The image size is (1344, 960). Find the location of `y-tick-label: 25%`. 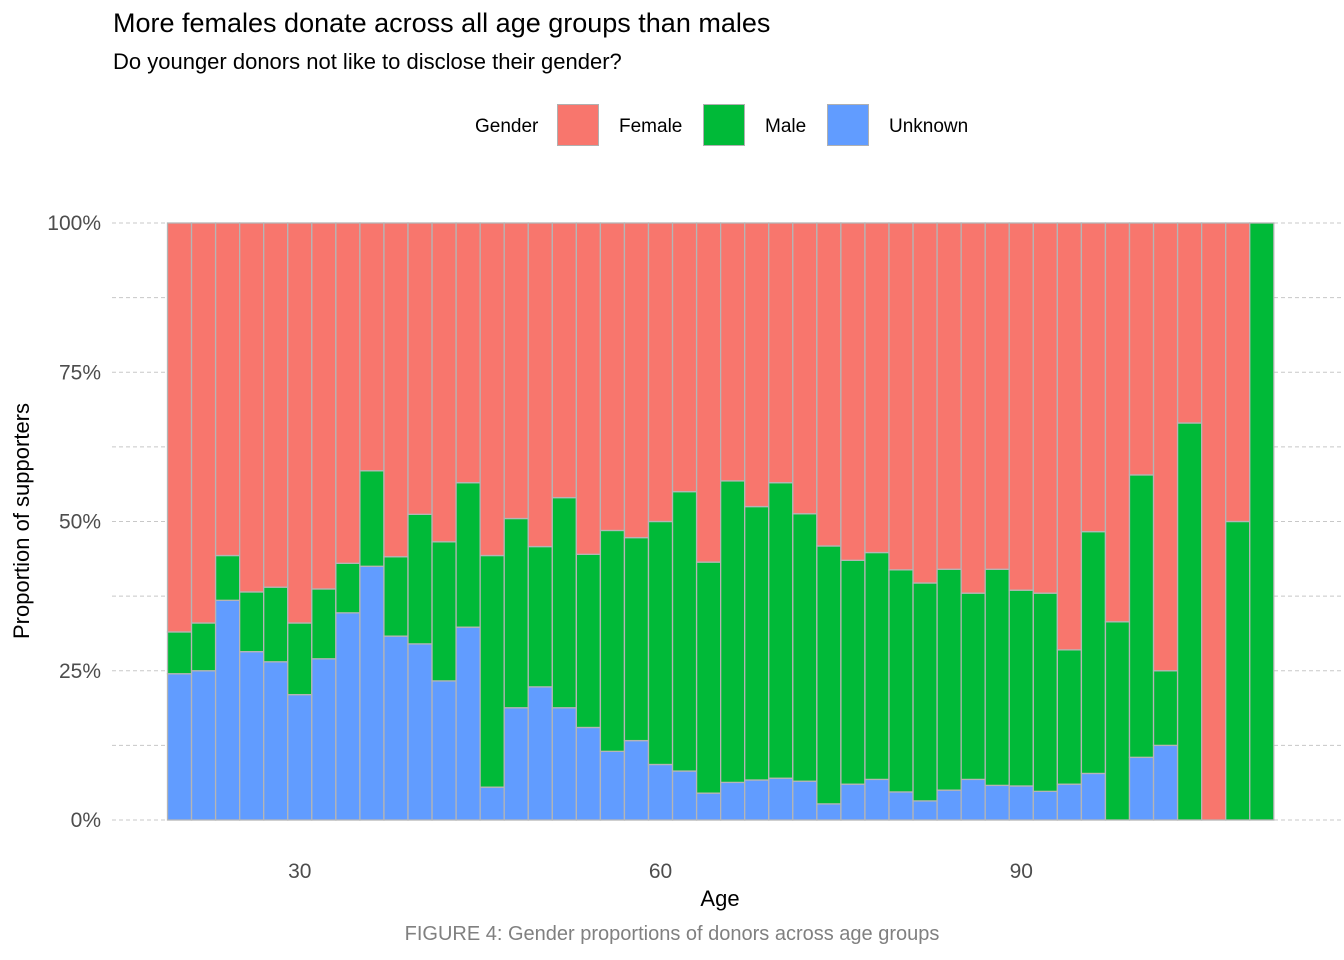

y-tick-label: 25% is located at coordinates (80, 671).